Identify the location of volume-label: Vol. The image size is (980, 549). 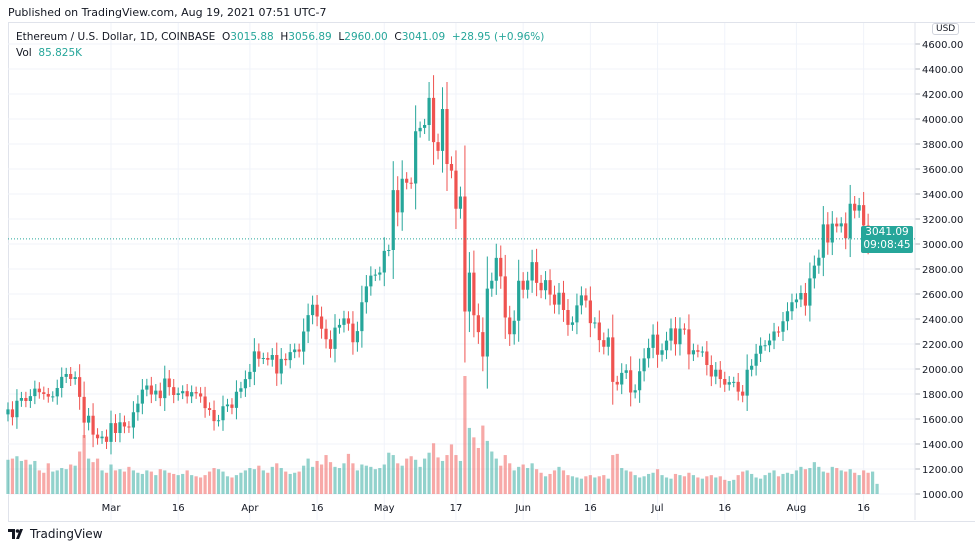
(24, 53).